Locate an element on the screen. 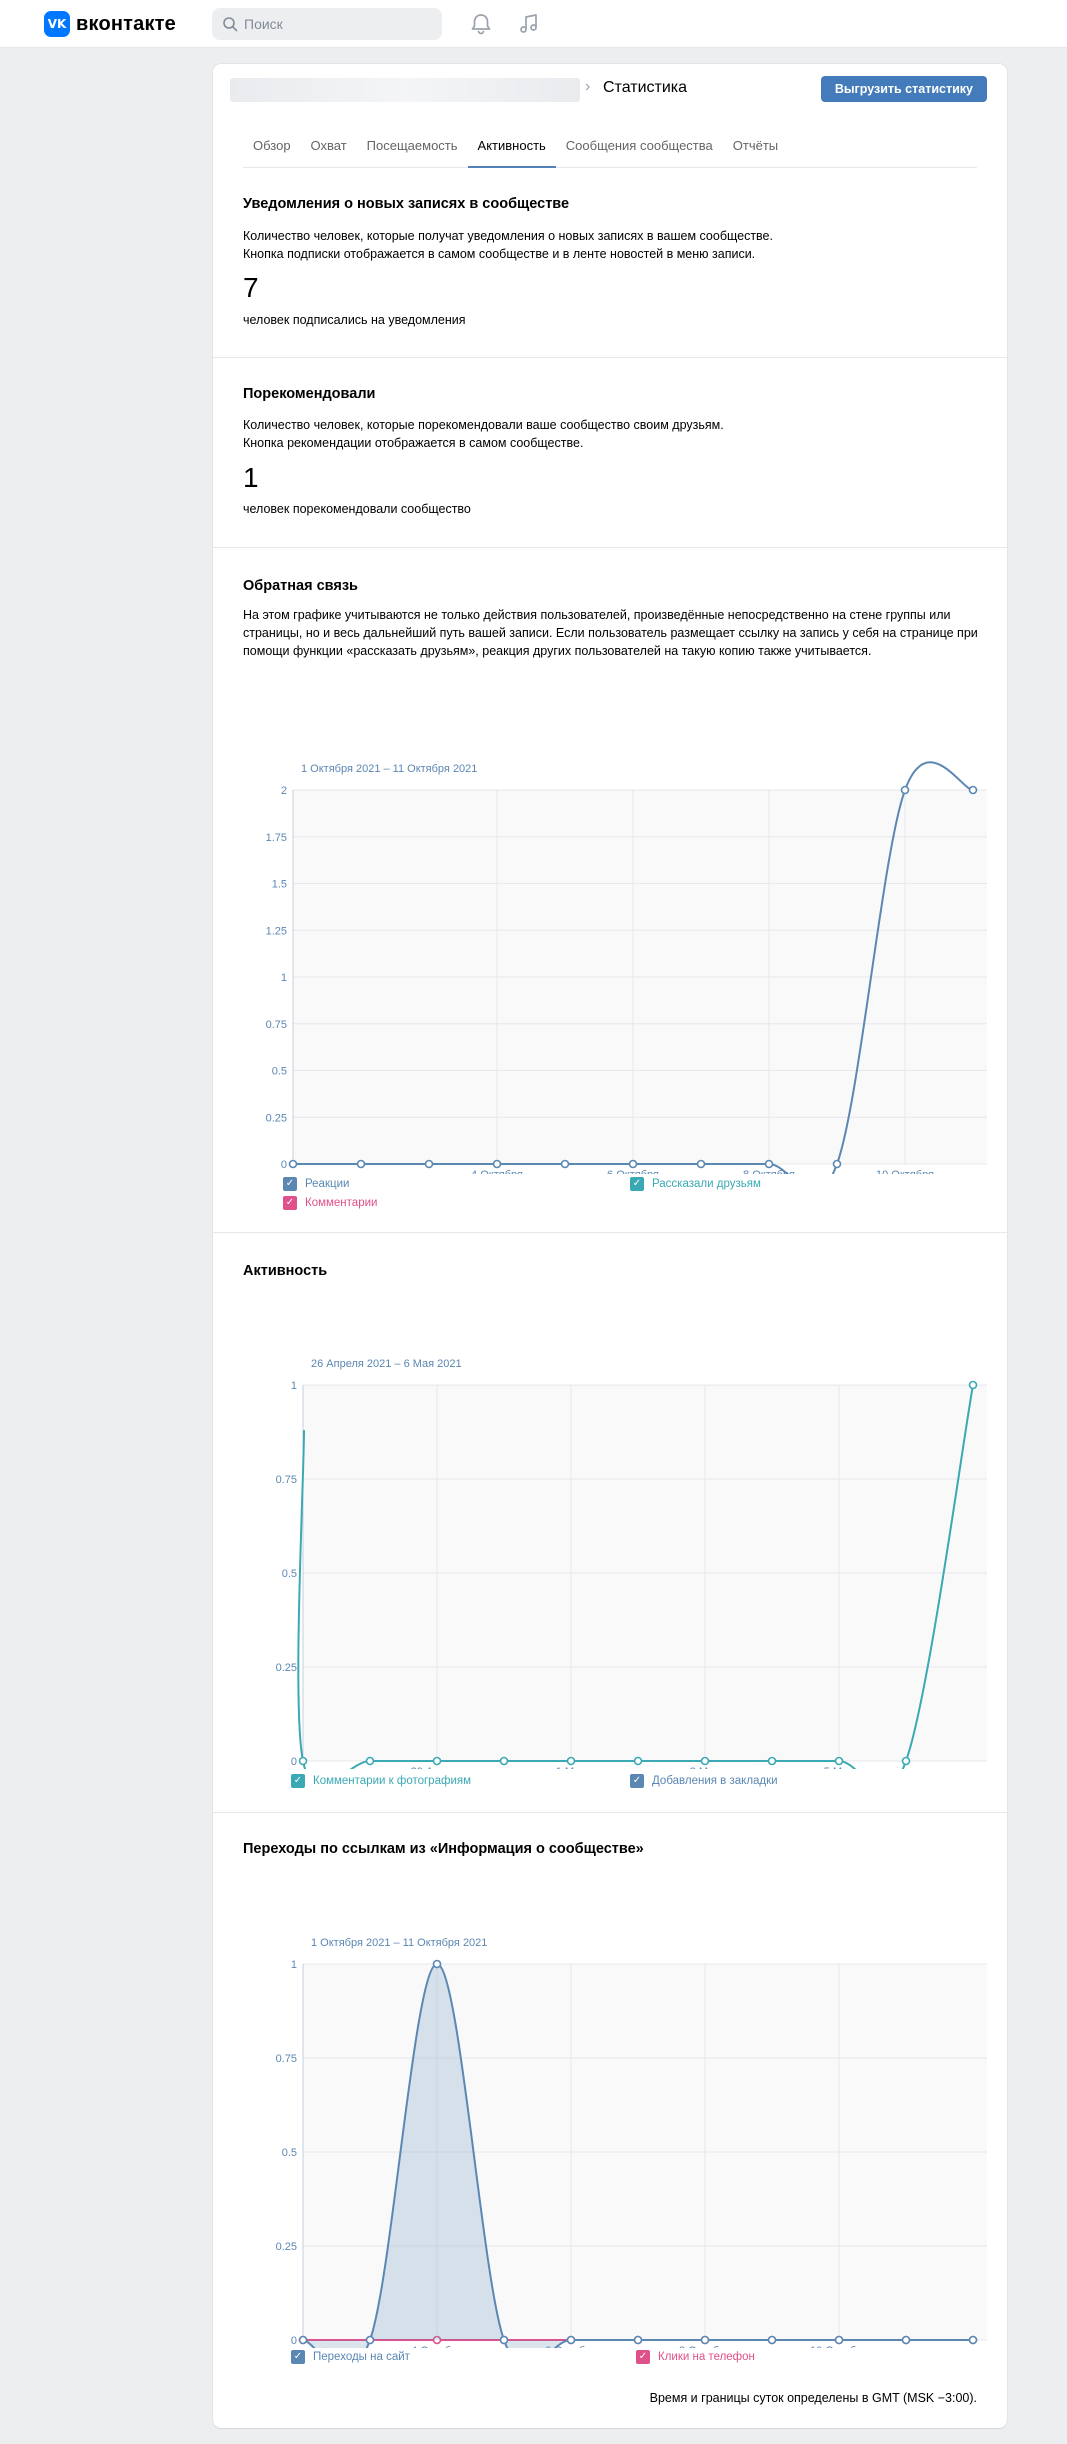 The height and width of the screenshot is (2444, 1067). legend-phone-clicks: ✓ Клики на телефон is located at coordinates (695, 2357).